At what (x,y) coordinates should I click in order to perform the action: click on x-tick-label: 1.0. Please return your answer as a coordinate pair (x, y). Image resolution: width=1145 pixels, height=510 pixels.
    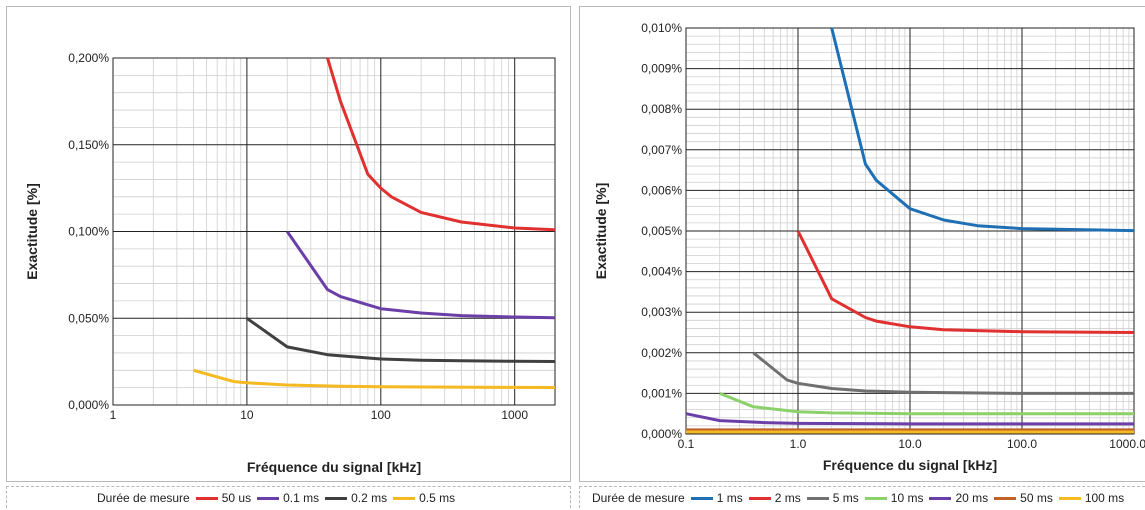
    Looking at the image, I should click on (798, 444).